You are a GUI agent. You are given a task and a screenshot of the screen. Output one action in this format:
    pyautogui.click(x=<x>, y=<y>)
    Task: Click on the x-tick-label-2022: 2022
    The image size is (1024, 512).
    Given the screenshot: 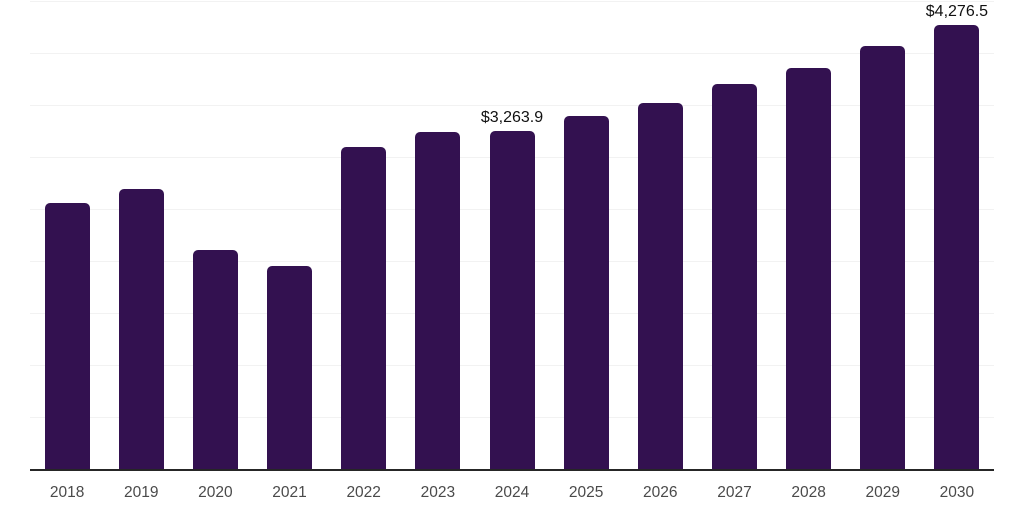 What is the action you would take?
    pyautogui.click(x=363, y=492)
    